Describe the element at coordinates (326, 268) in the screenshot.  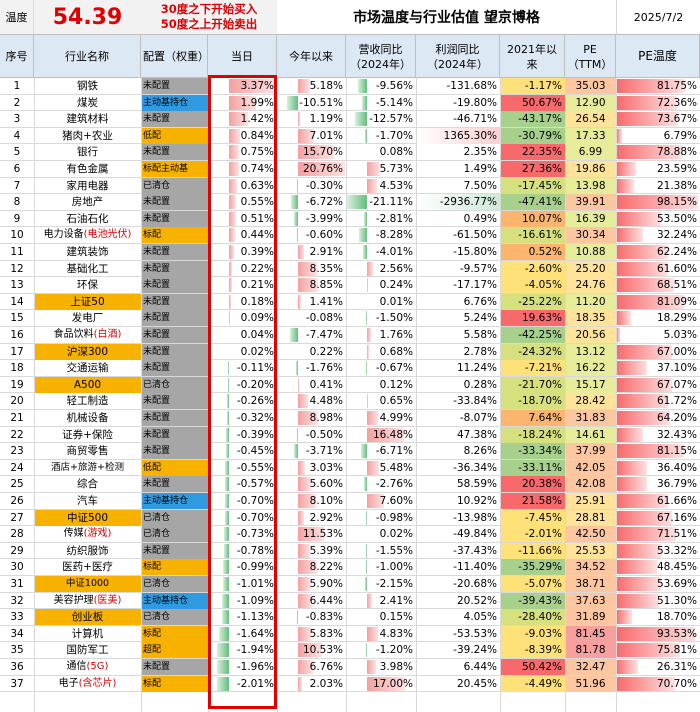
I see `ytd-value: 8.35%` at that location.